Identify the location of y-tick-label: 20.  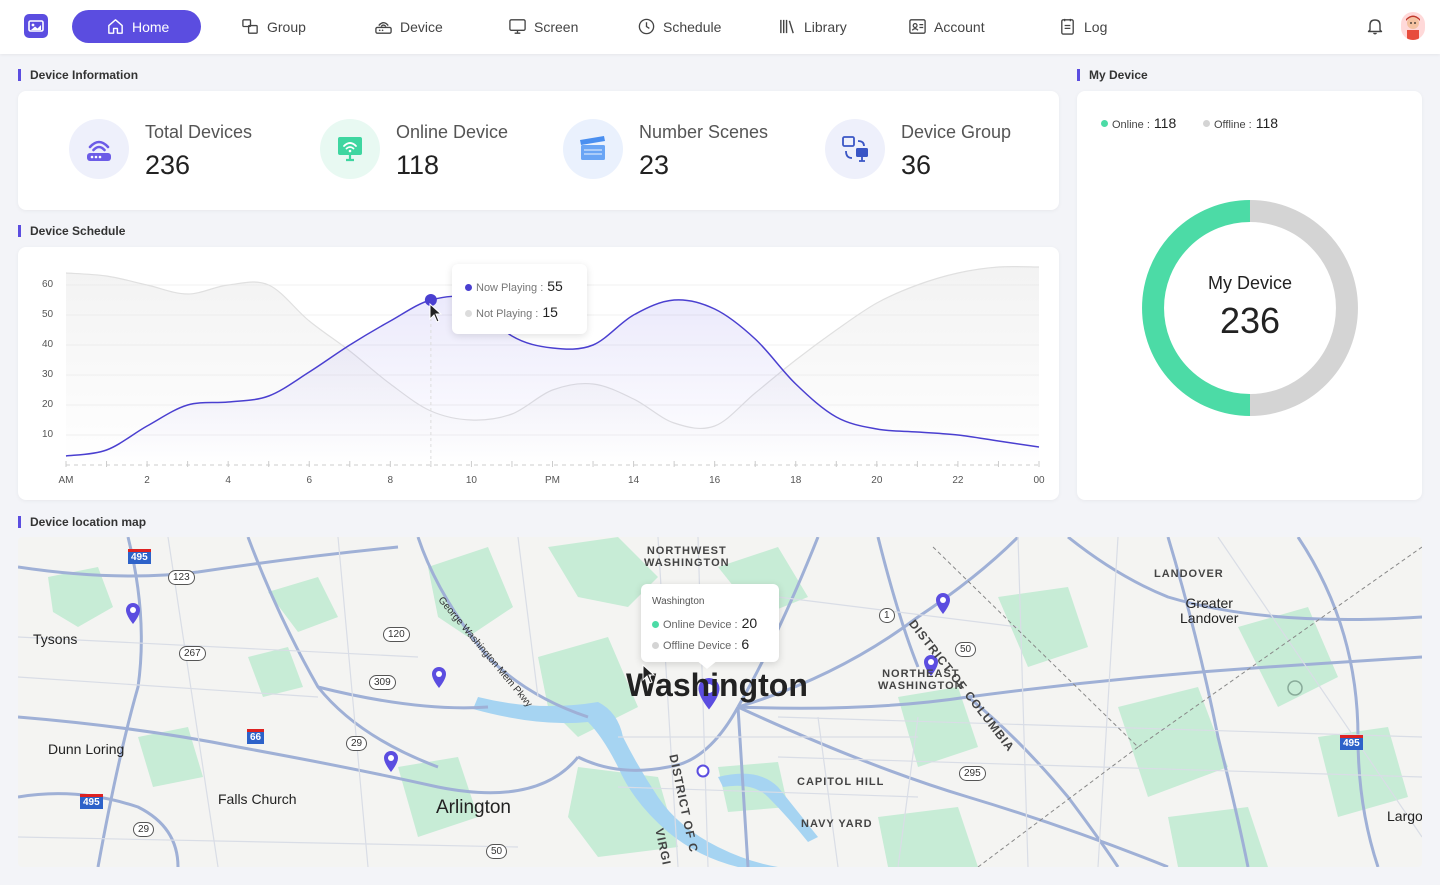
(48, 404).